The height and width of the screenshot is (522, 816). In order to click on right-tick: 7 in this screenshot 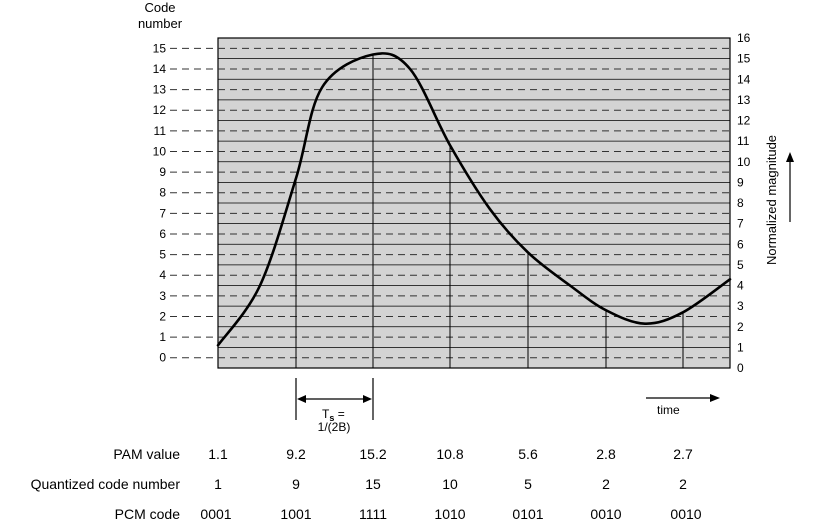, I will do `click(740, 224)`.